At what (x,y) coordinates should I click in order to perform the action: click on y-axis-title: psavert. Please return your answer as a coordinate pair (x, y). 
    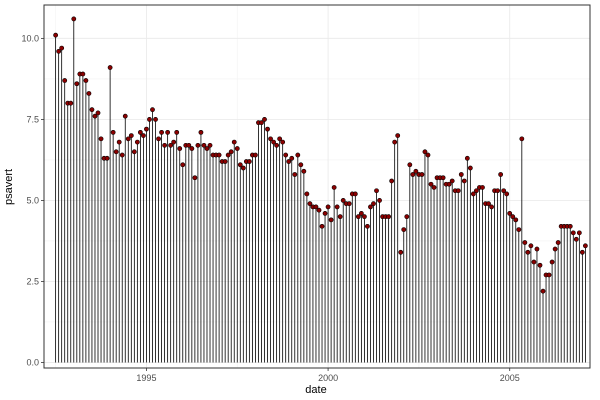
    Looking at the image, I should click on (9, 187).